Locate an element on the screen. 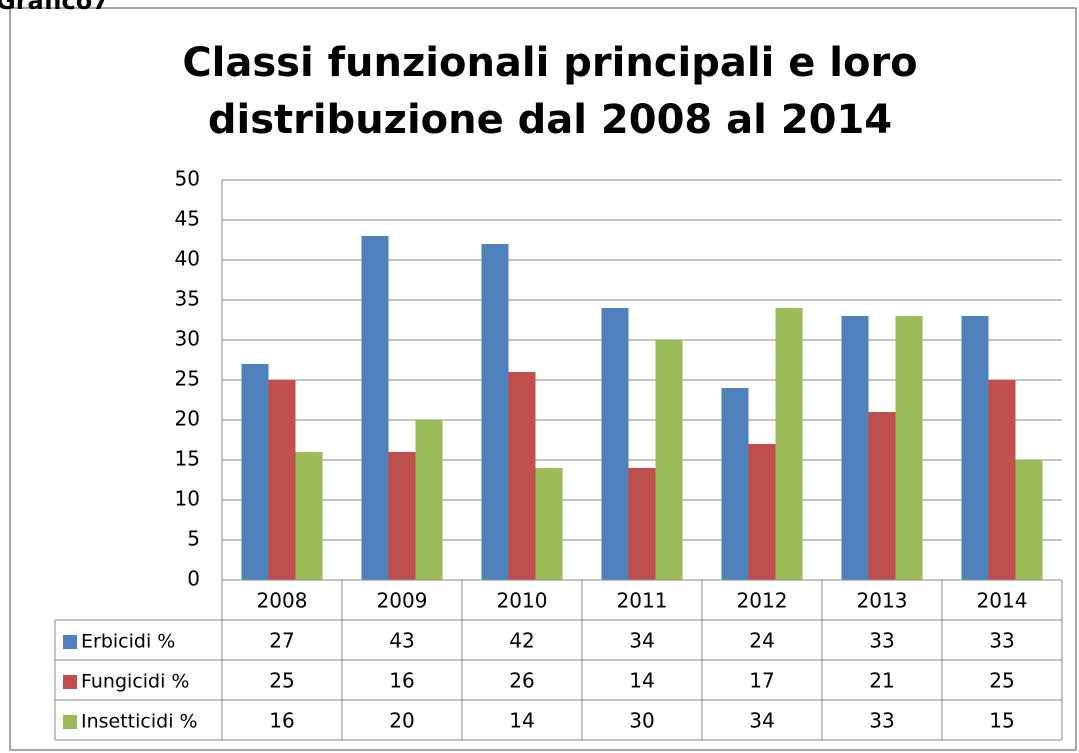 This screenshot has width=1079, height=753. table-value: 15 is located at coordinates (1001, 721).